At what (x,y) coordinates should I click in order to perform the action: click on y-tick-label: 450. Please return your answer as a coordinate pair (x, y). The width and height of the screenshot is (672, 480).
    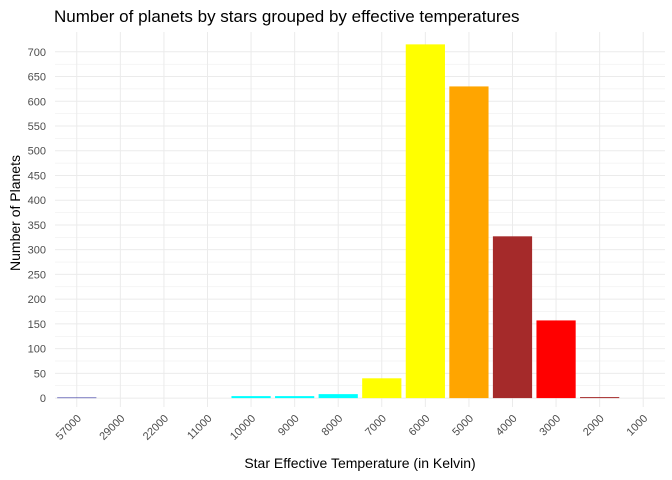
    Looking at the image, I should click on (37, 176).